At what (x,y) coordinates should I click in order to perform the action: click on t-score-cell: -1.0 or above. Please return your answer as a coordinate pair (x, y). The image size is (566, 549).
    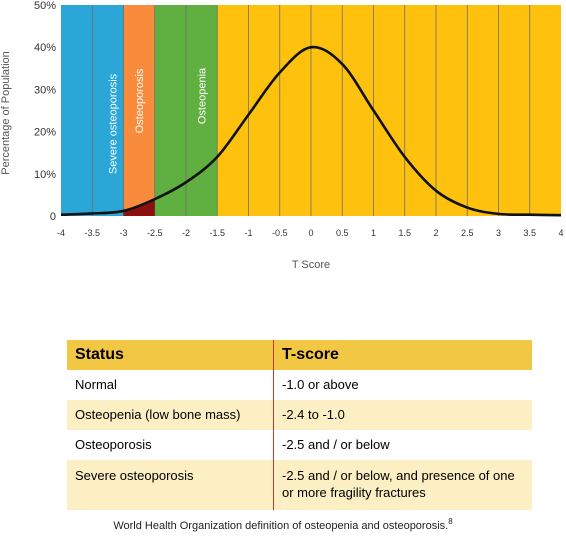
    Looking at the image, I should click on (320, 384).